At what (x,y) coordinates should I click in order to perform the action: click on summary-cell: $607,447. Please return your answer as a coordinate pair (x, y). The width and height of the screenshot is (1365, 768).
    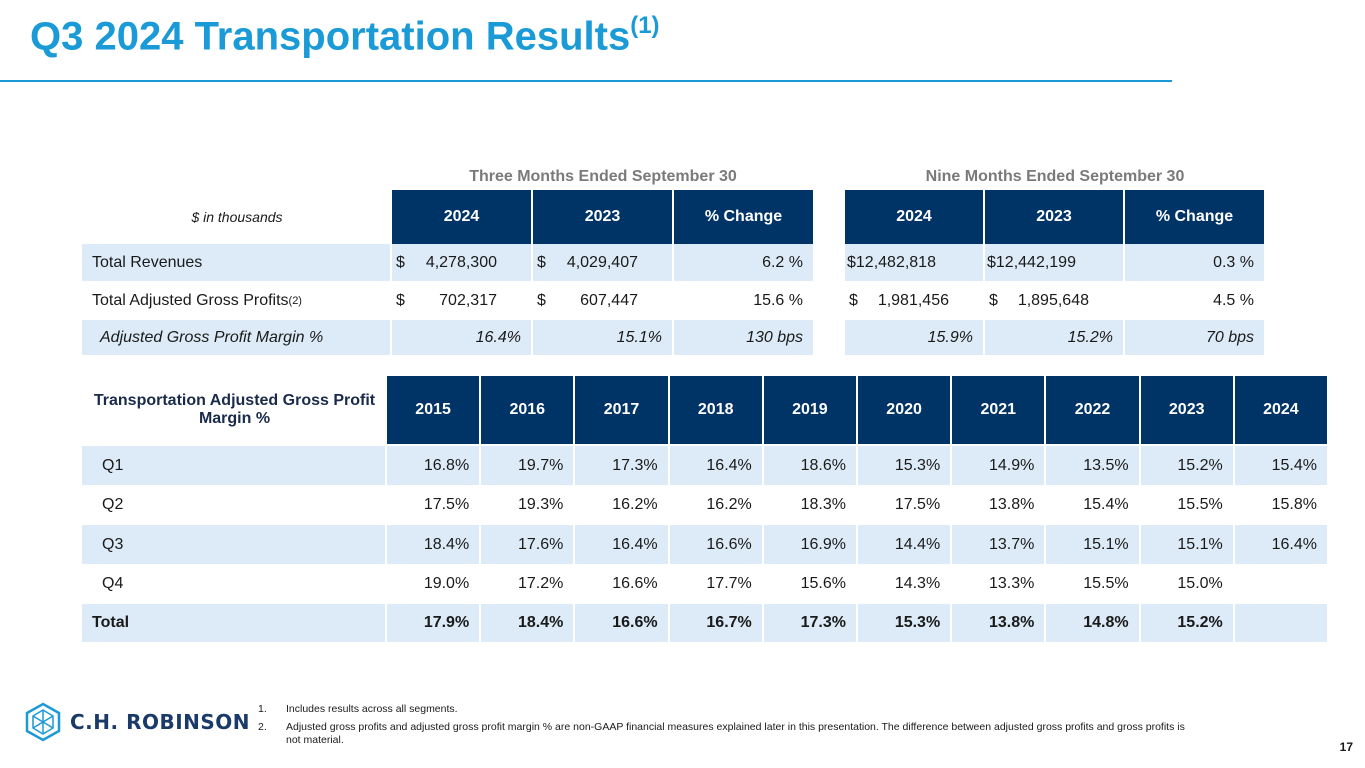
    Looking at the image, I should click on (602, 300).